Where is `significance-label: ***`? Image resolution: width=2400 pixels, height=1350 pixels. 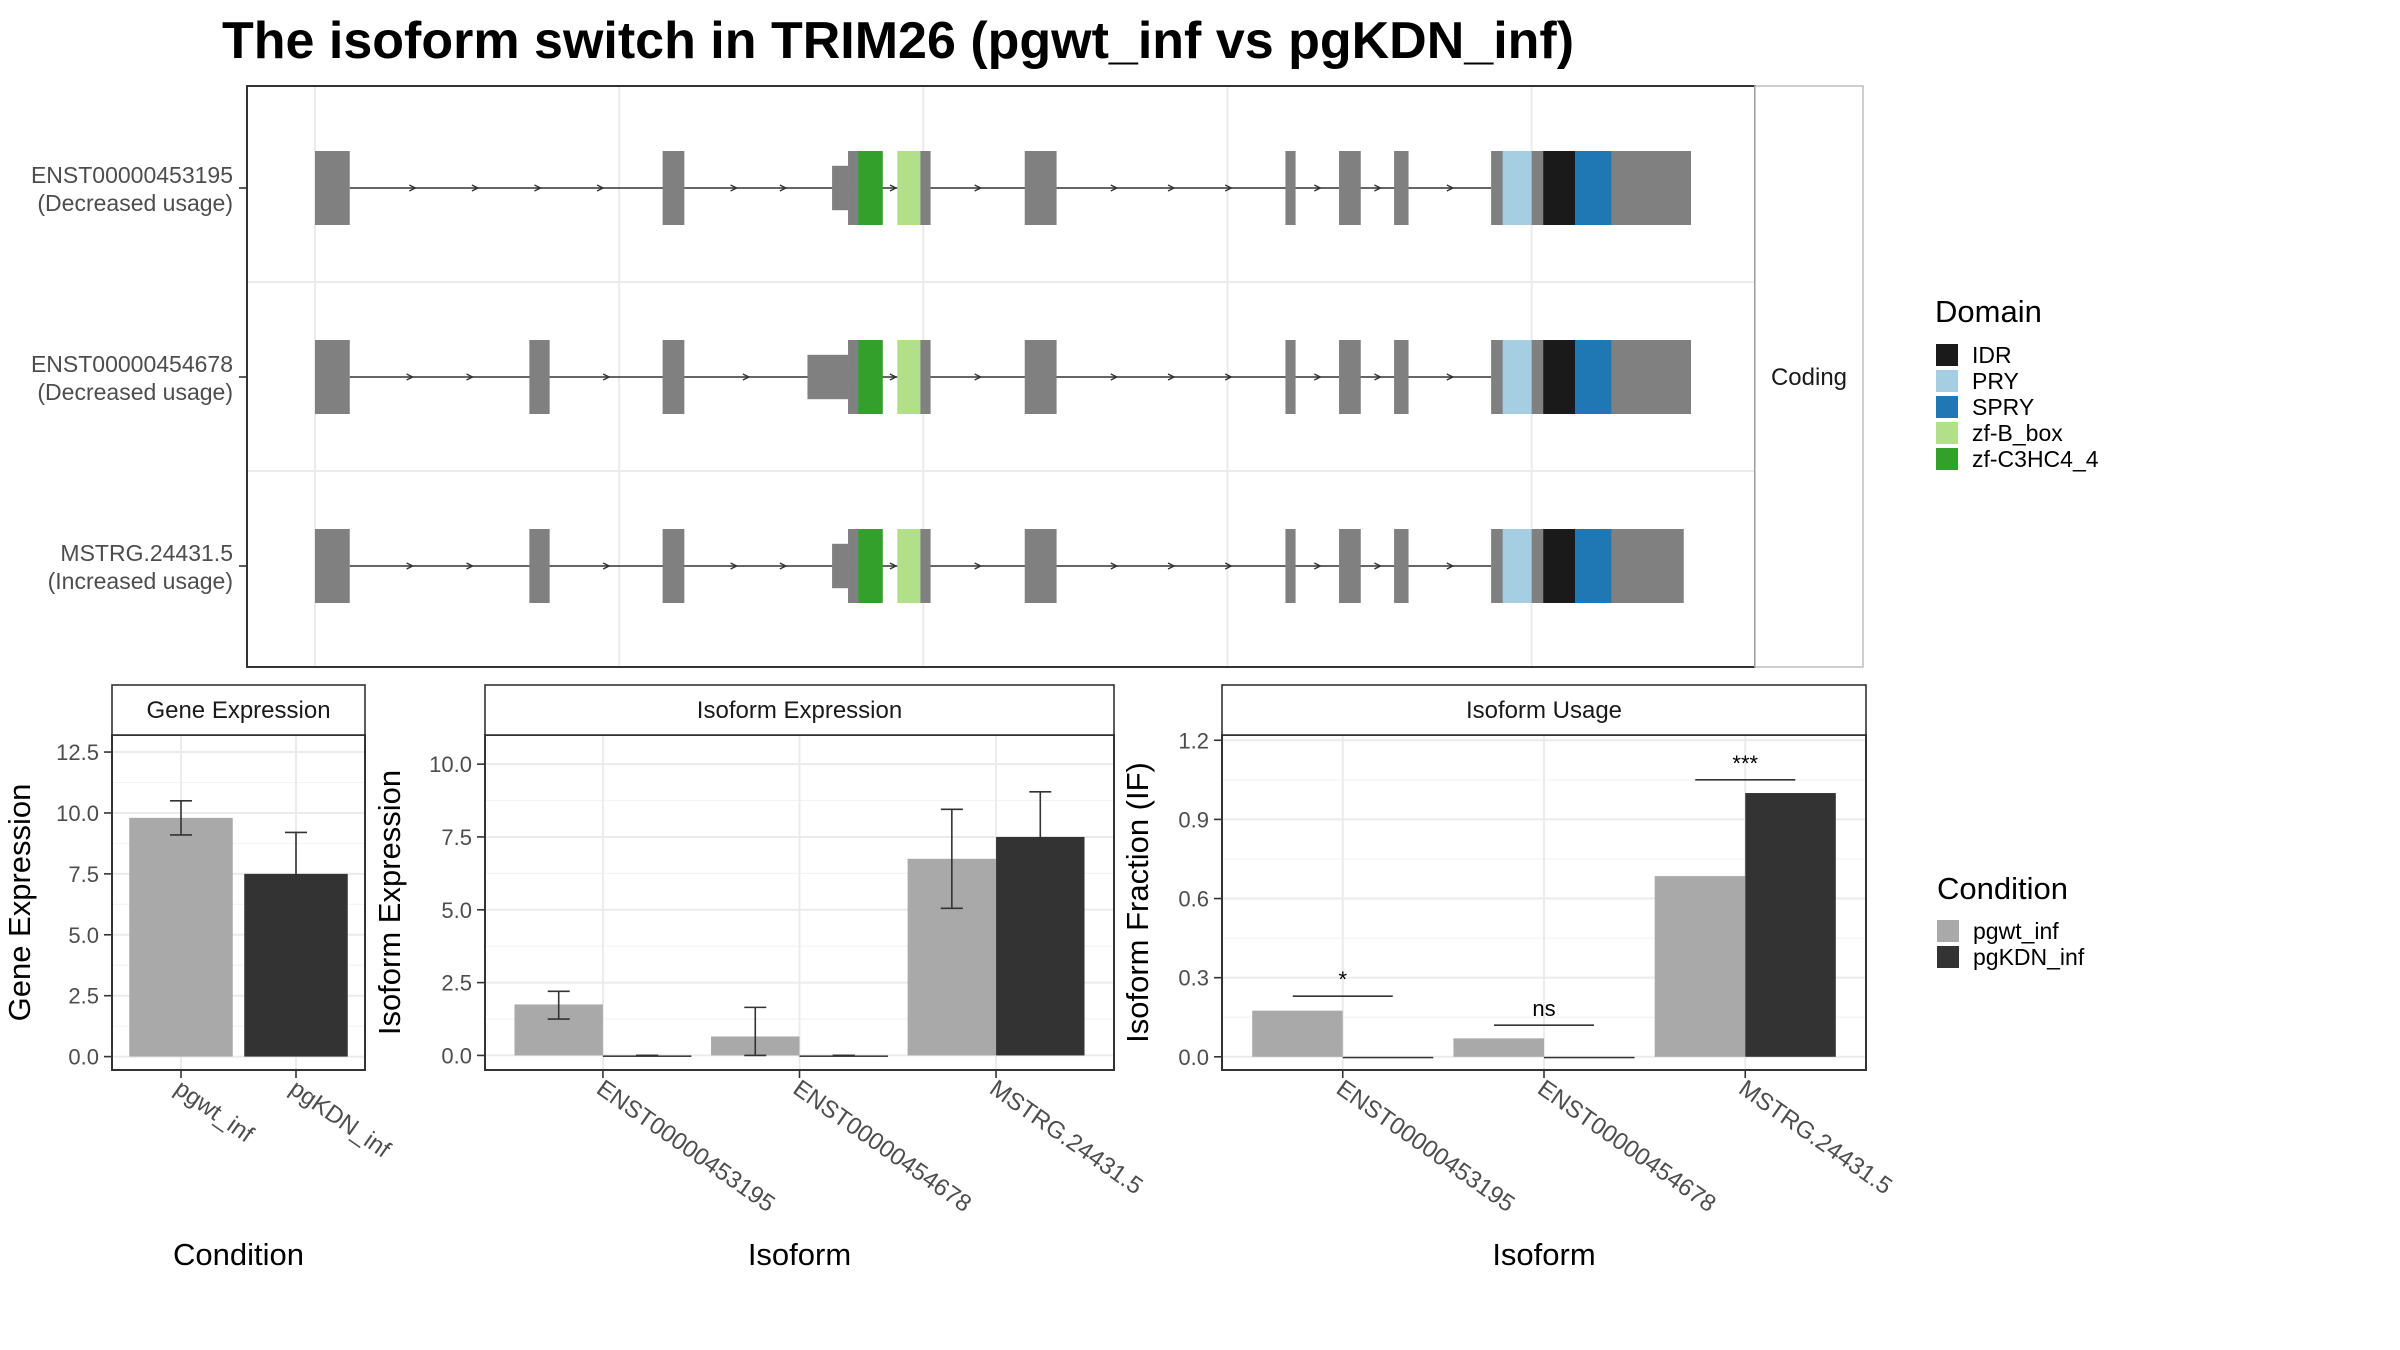
significance-label: *** is located at coordinates (1745, 763).